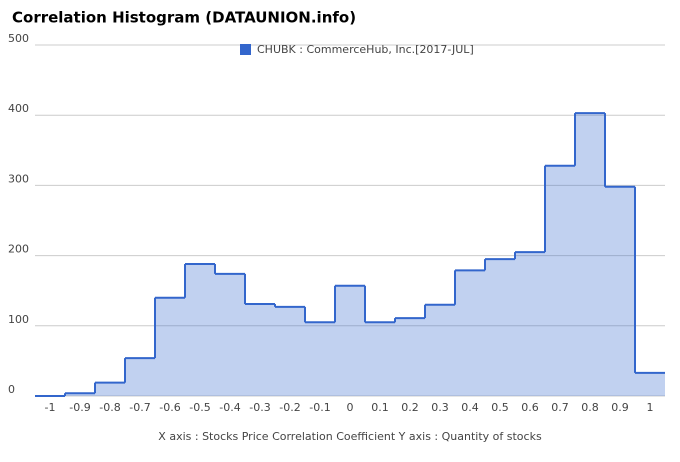  I want to click on x-tick-label: 0.7, so click(560, 407).